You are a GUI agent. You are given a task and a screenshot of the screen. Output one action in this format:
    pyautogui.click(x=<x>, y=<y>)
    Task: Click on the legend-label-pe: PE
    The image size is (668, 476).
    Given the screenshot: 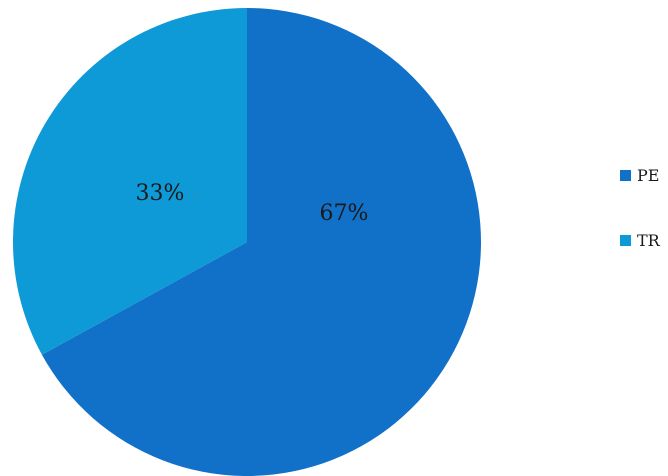 What is the action you would take?
    pyautogui.click(x=648, y=175)
    